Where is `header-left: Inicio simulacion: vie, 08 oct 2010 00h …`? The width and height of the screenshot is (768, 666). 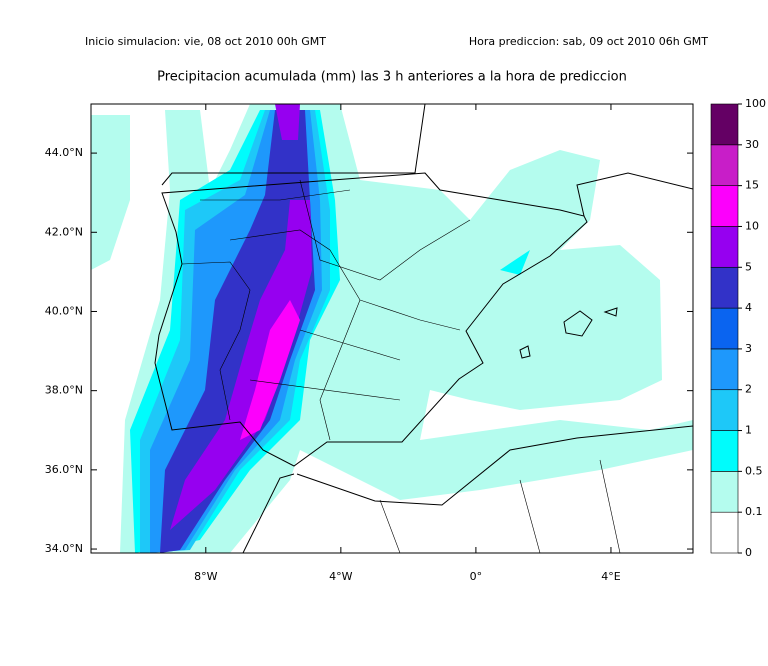 header-left: Inicio simulacion: vie, 08 oct 2010 00h … is located at coordinates (205, 41).